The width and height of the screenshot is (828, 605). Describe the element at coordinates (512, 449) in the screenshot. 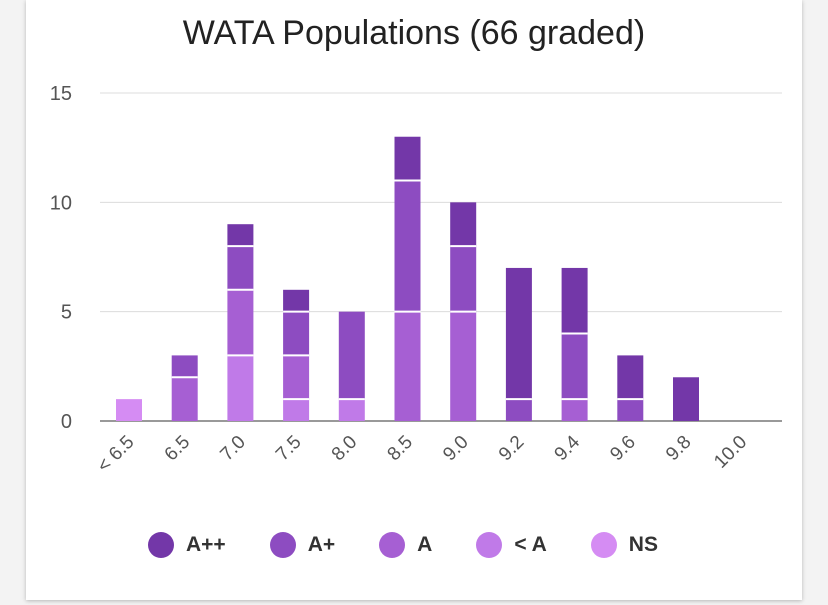

I see `x-tick-label: 9.2` at that location.